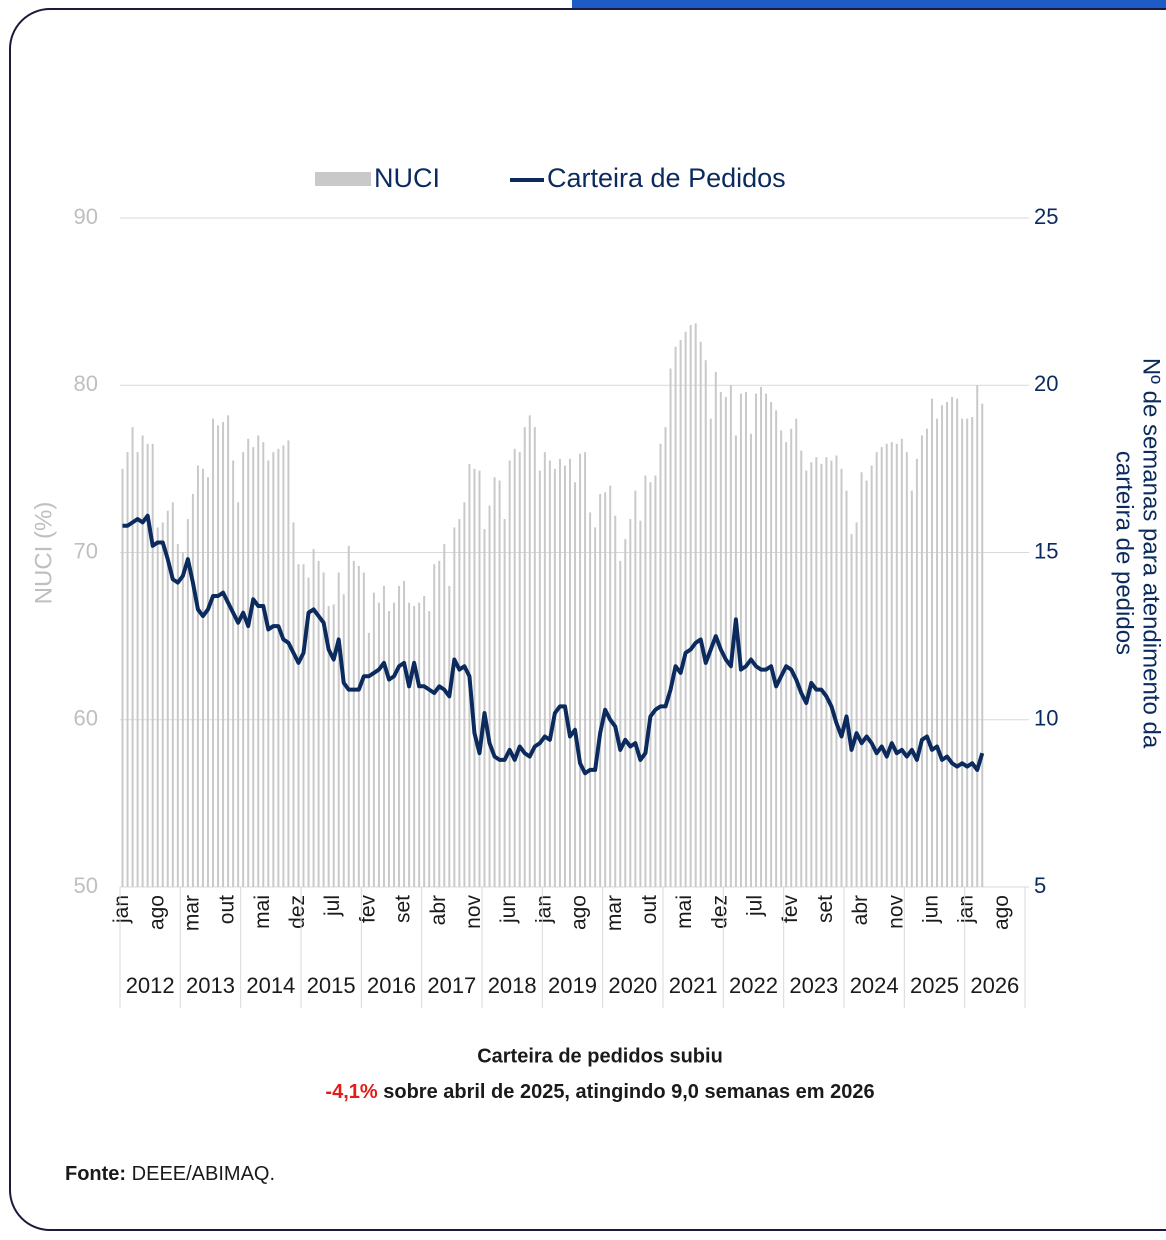 This screenshot has height=1240, width=1166. I want to click on x-tick-label: abr, so click(860, 910).